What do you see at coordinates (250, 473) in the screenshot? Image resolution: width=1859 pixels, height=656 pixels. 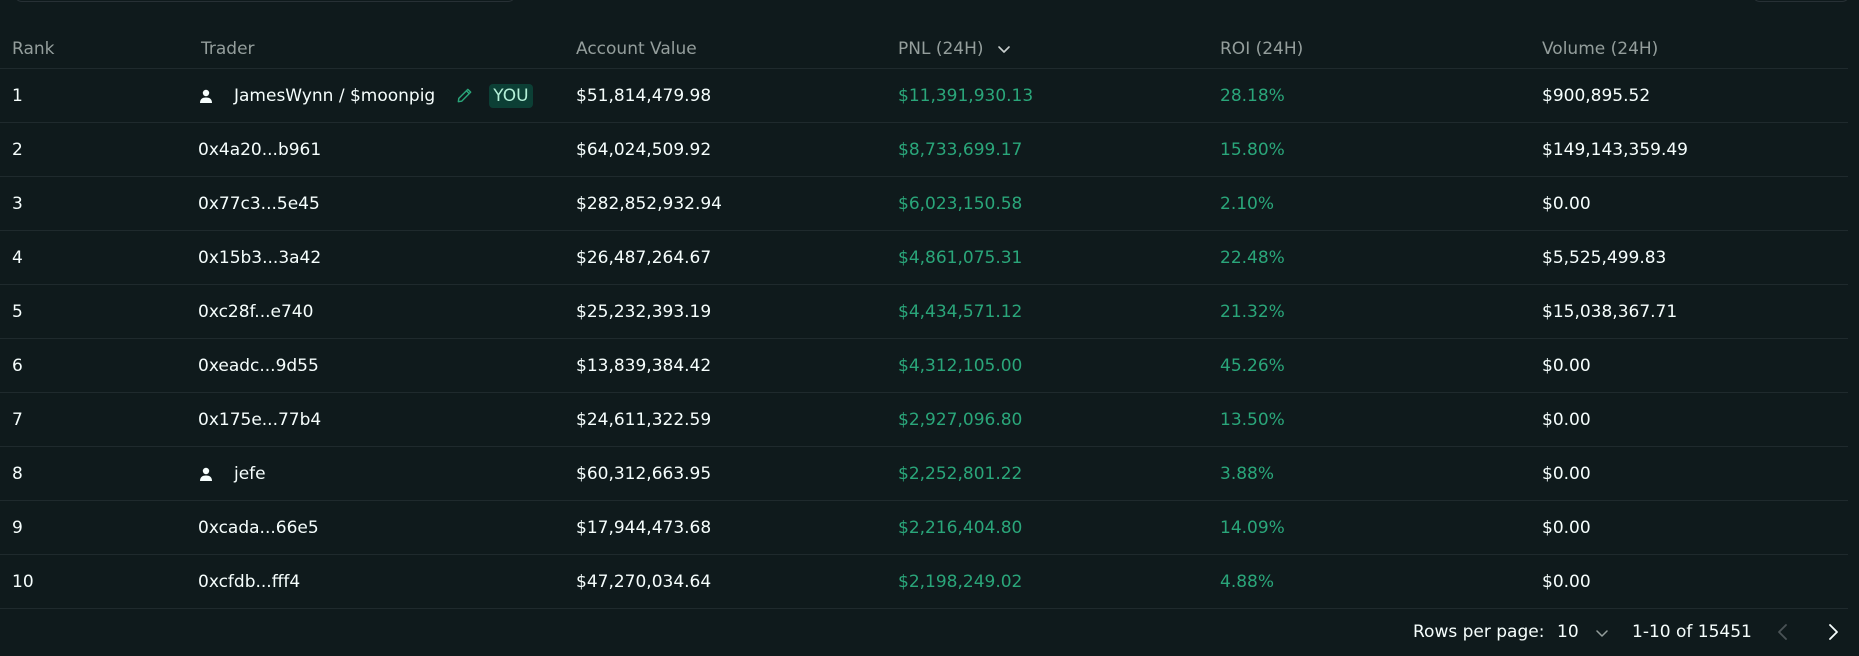 I see `trader-name: jefe` at bounding box center [250, 473].